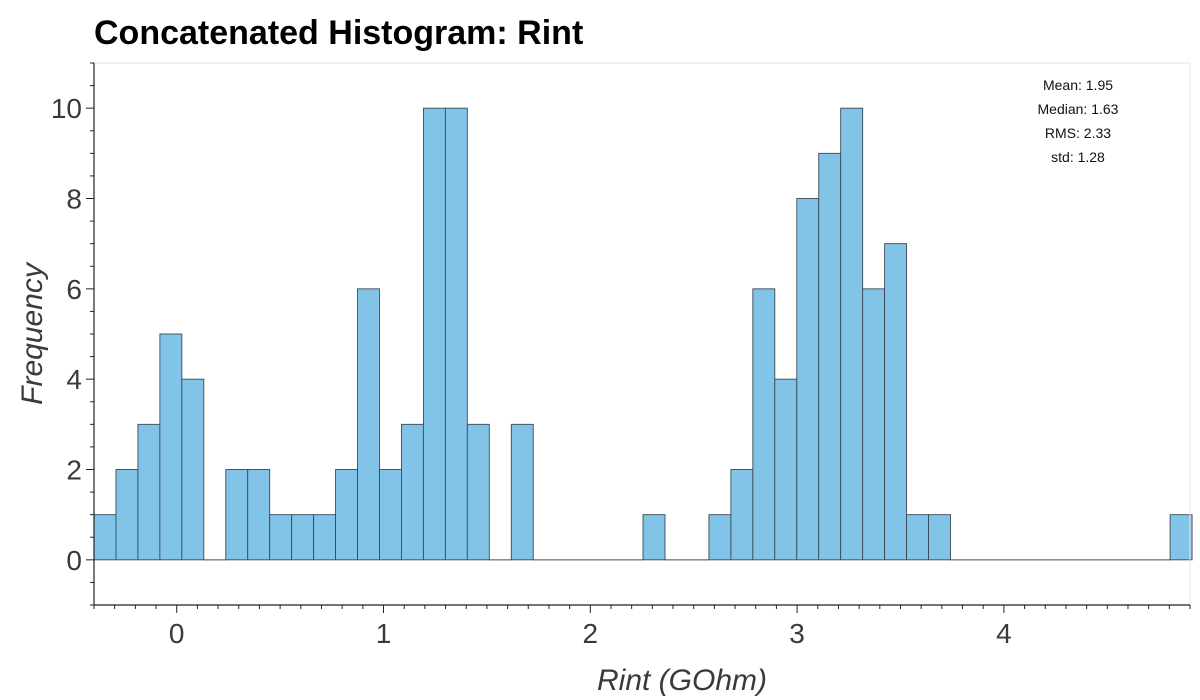 The height and width of the screenshot is (700, 1200). What do you see at coordinates (74, 560) in the screenshot?
I see `y-tick-label: 0` at bounding box center [74, 560].